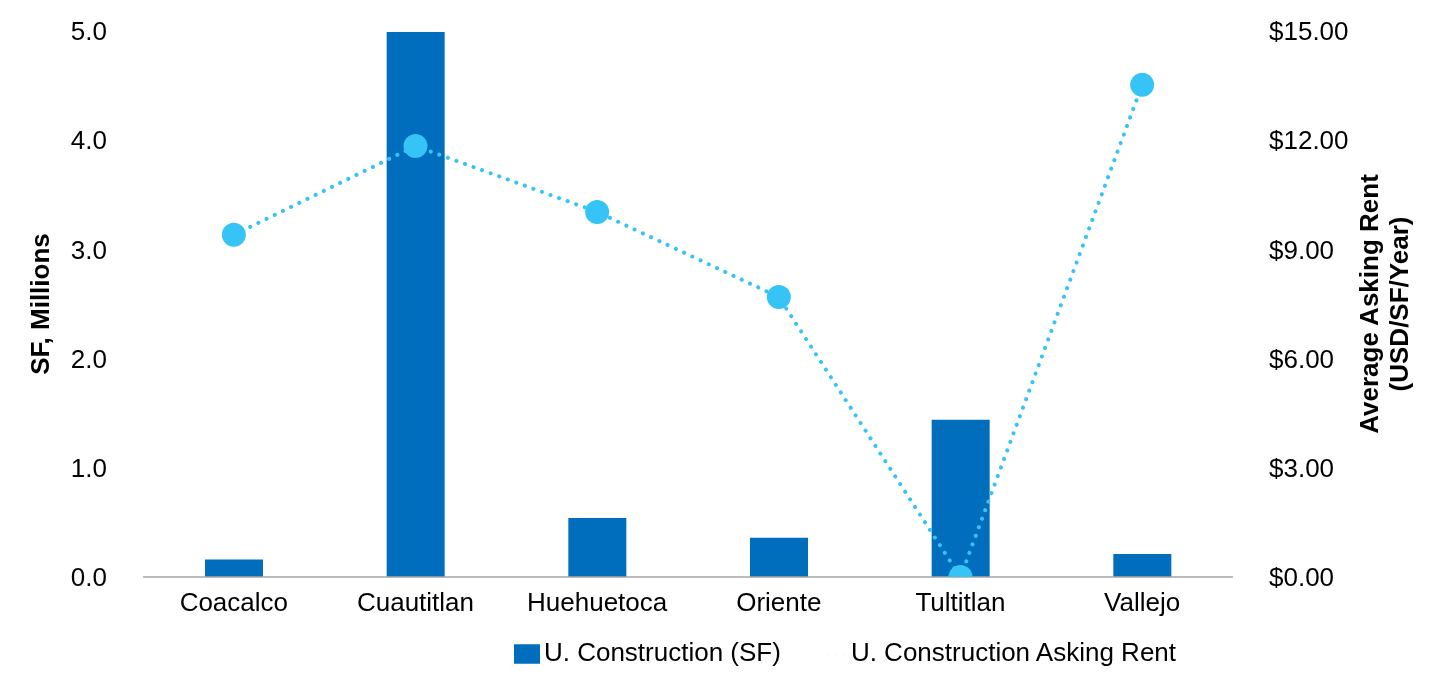 This screenshot has width=1444, height=693. What do you see at coordinates (1309, 140) in the screenshot?
I see `y2-tick-label: $12.00` at bounding box center [1309, 140].